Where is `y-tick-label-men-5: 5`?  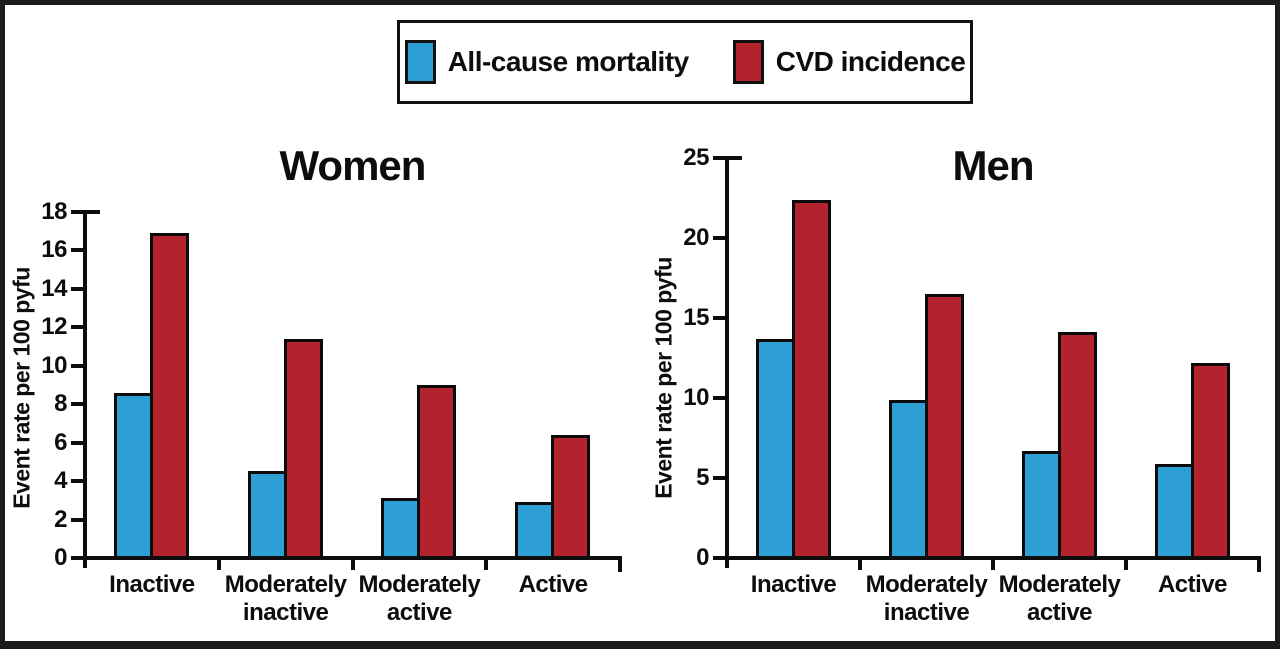 y-tick-label-men-5: 5 is located at coordinates (702, 477).